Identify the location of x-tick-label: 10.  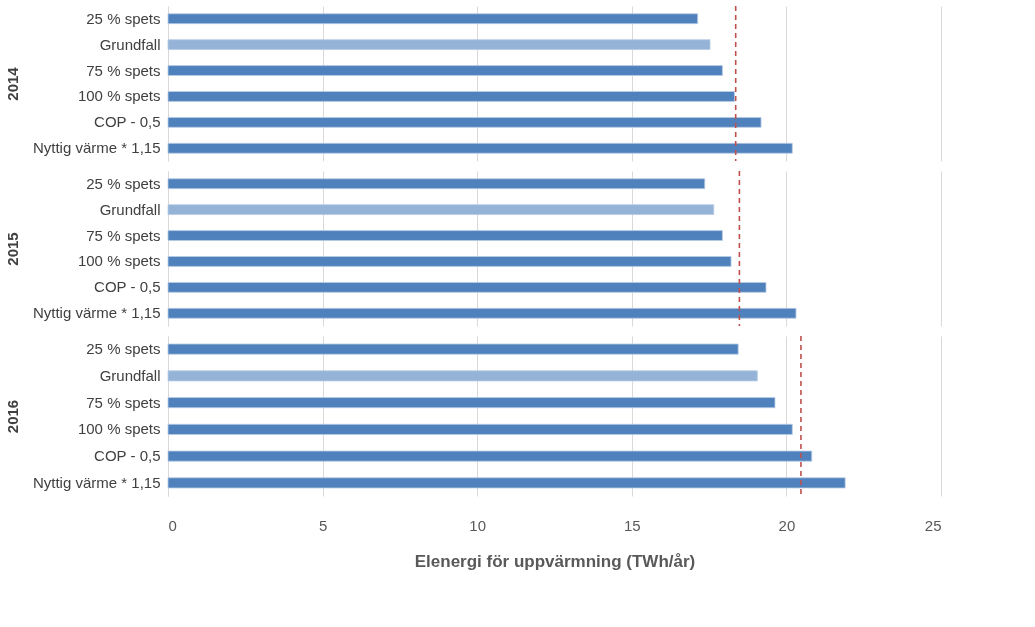
(478, 525).